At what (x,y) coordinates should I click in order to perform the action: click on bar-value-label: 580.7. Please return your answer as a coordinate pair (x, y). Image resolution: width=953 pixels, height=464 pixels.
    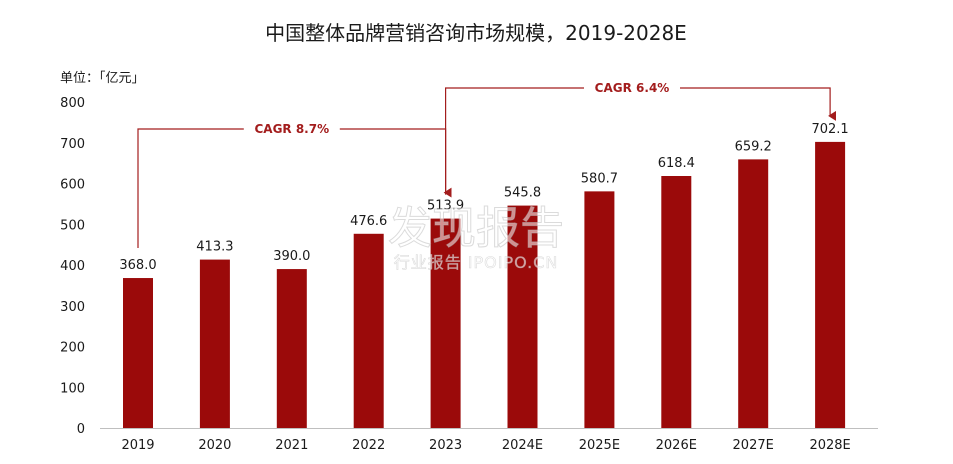
    Looking at the image, I should click on (599, 178).